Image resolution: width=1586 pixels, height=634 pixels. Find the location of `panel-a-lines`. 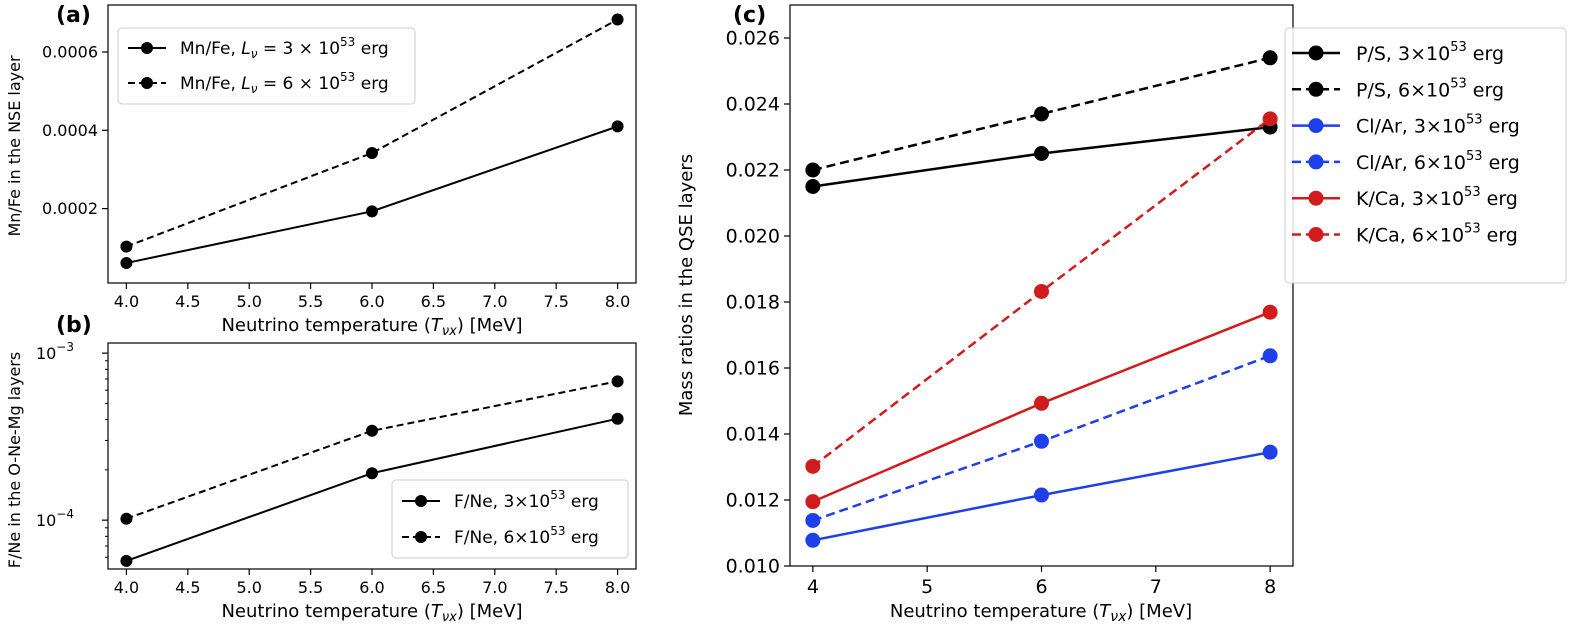

panel-a-lines is located at coordinates (372, 141).